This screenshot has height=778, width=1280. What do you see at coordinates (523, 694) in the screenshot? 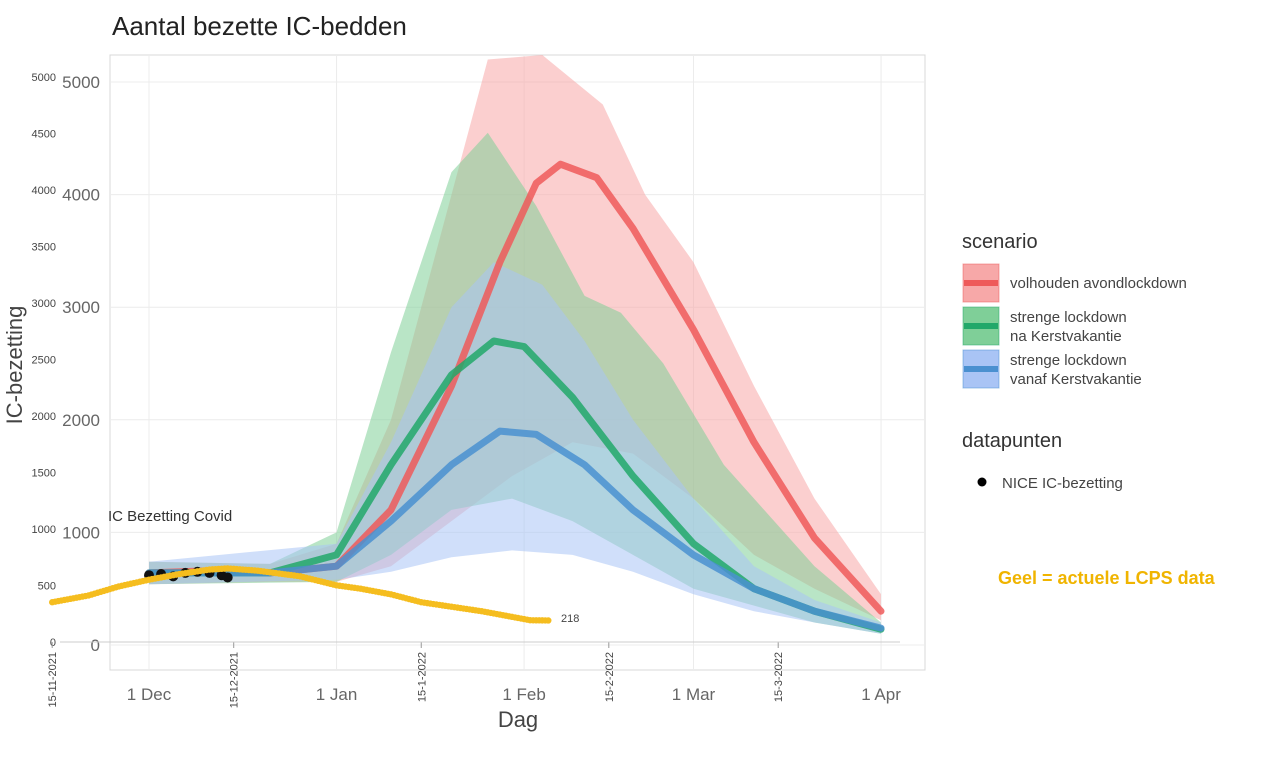
I see `x-tick-label: 1 Feb` at bounding box center [523, 694].